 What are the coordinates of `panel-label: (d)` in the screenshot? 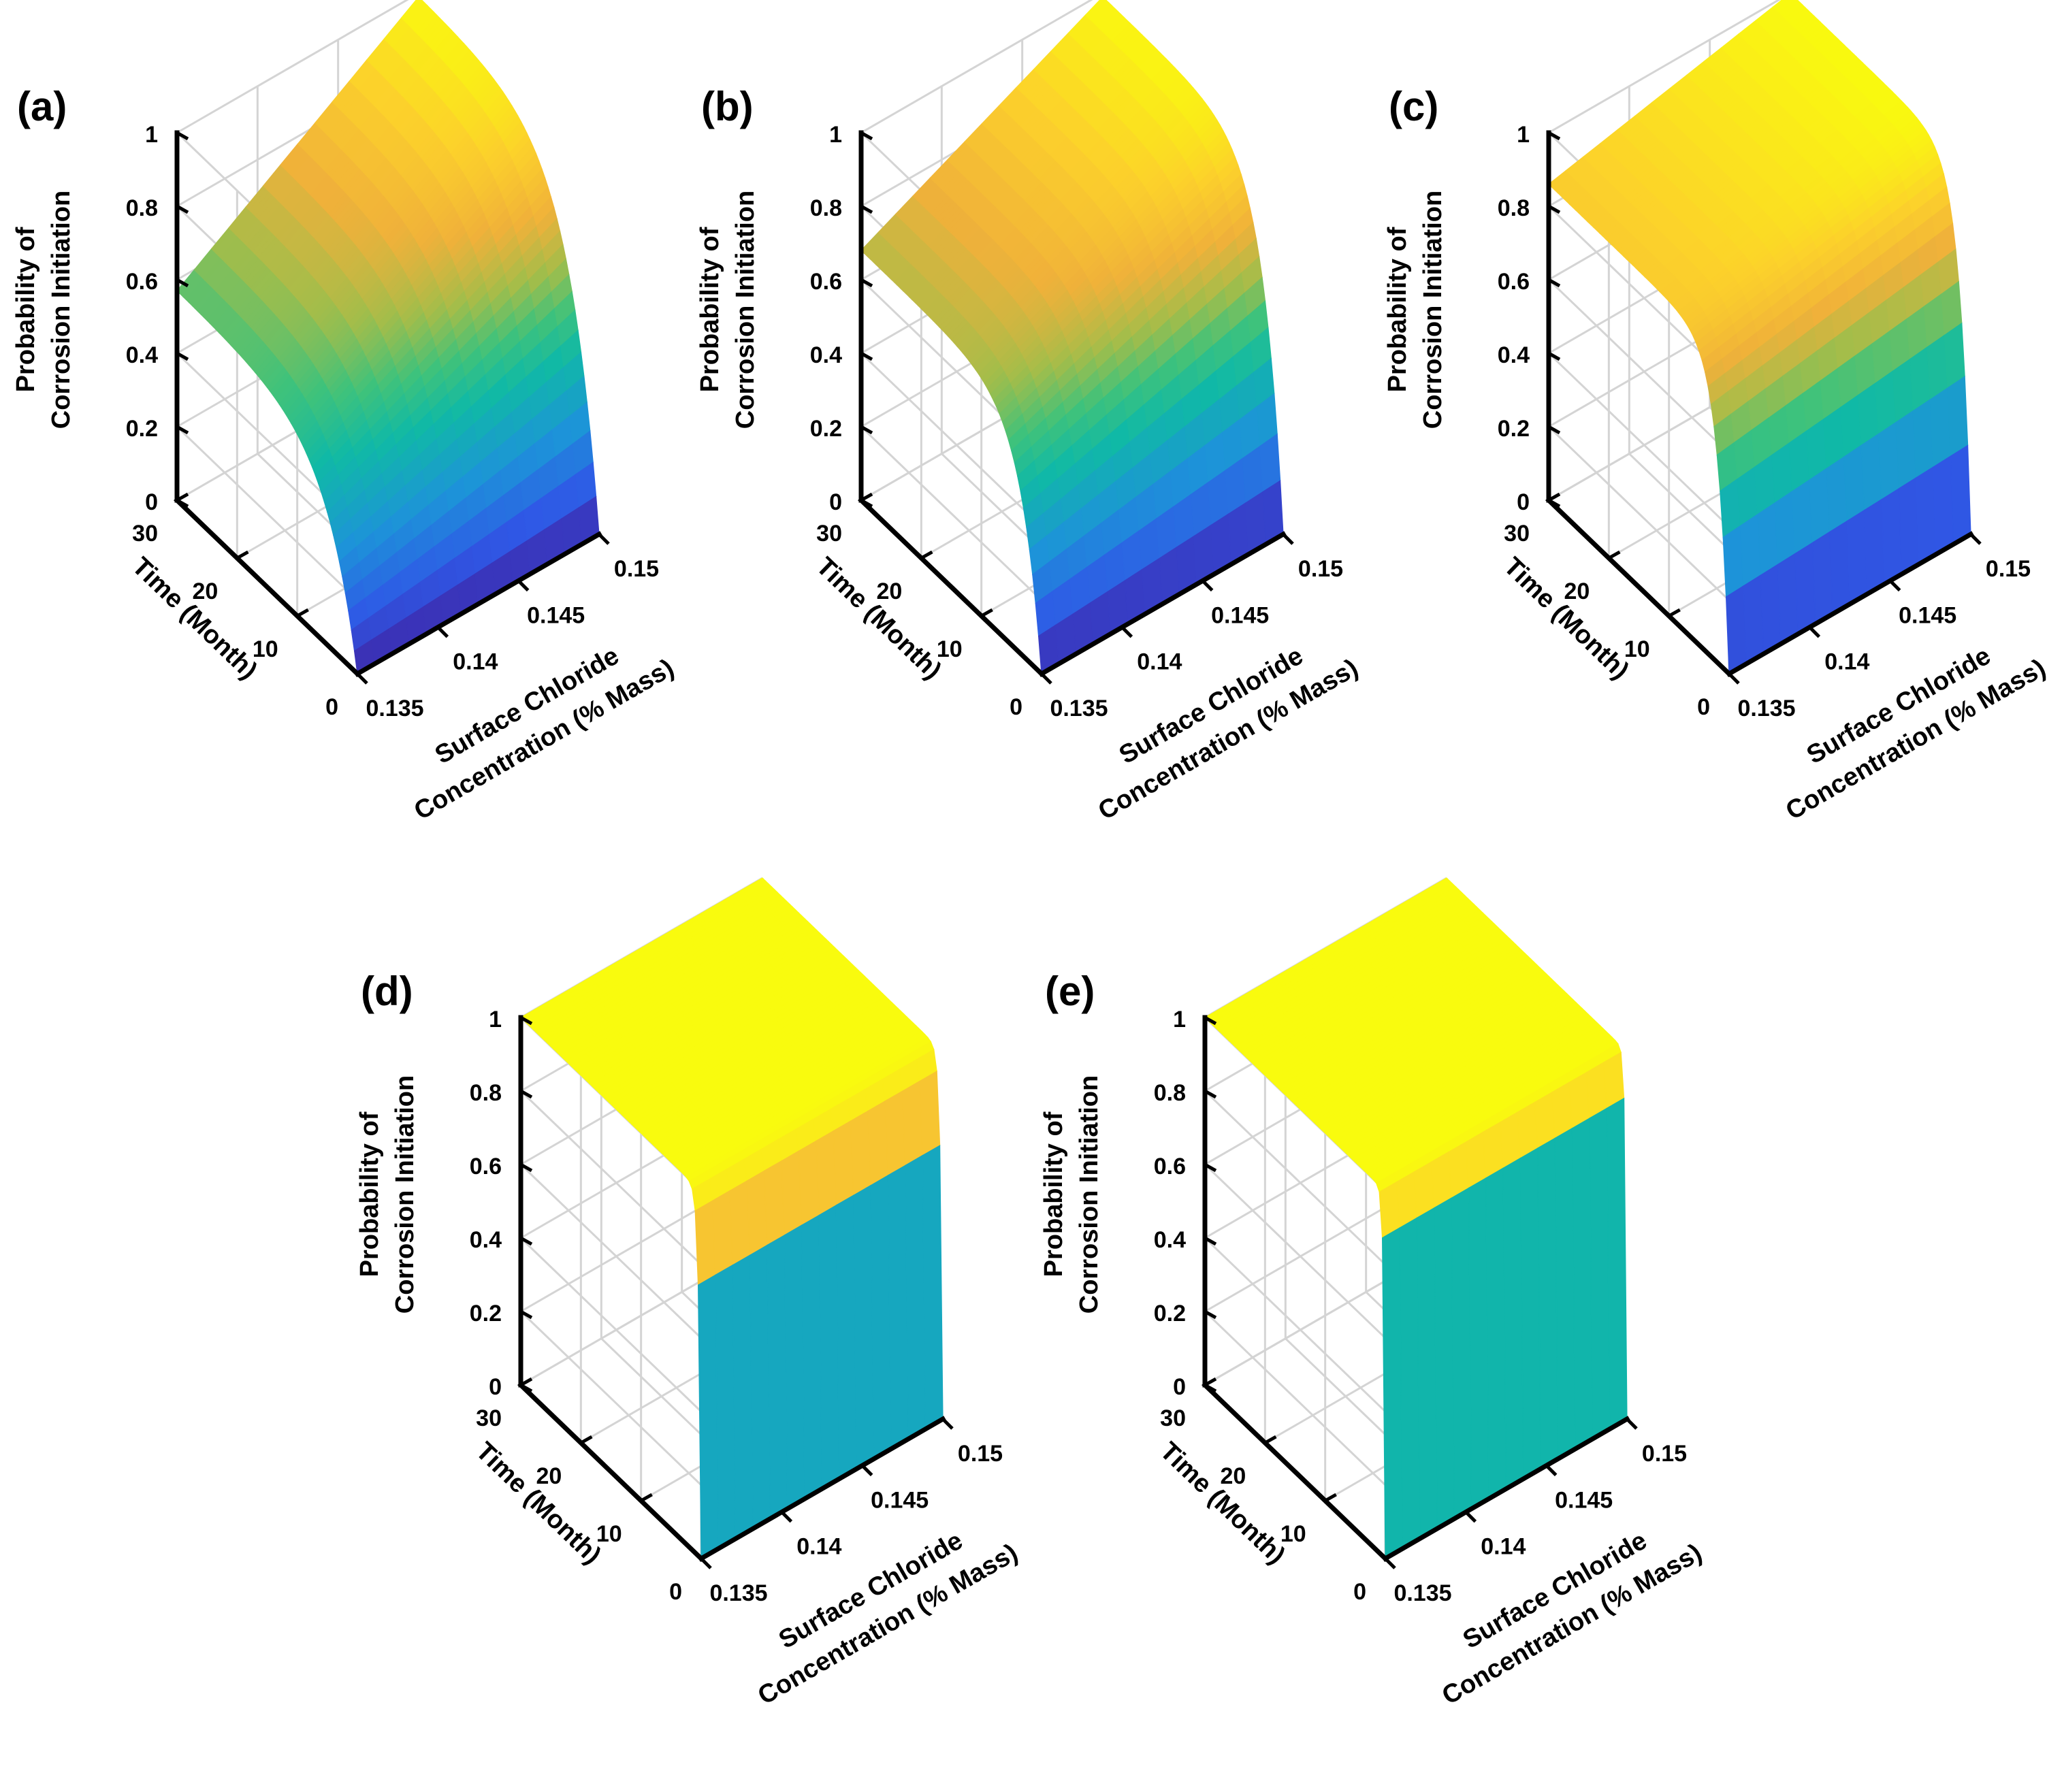 It's located at (387, 991).